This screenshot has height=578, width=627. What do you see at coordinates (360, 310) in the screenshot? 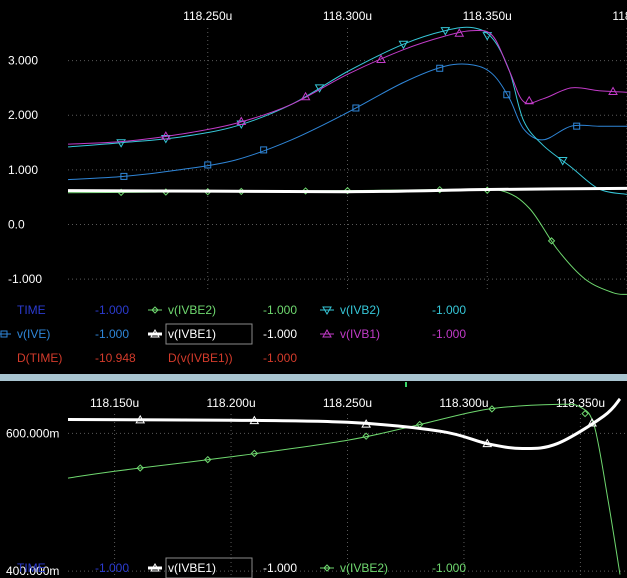
I see `legend-v-ivb2-name: v(IVB2)` at bounding box center [360, 310].